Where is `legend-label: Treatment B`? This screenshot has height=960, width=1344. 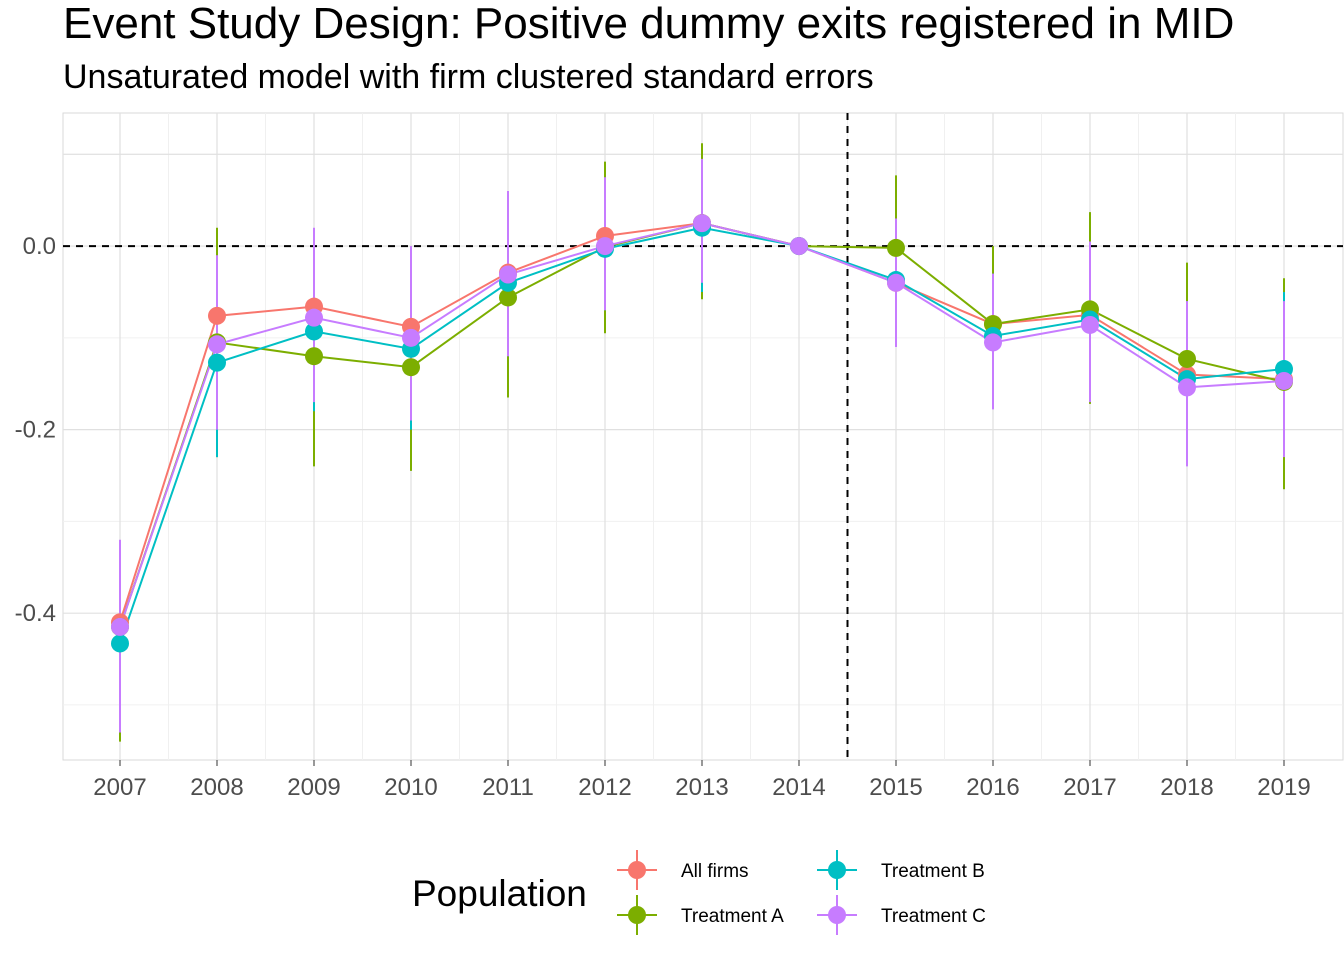 legend-label: Treatment B is located at coordinates (933, 871).